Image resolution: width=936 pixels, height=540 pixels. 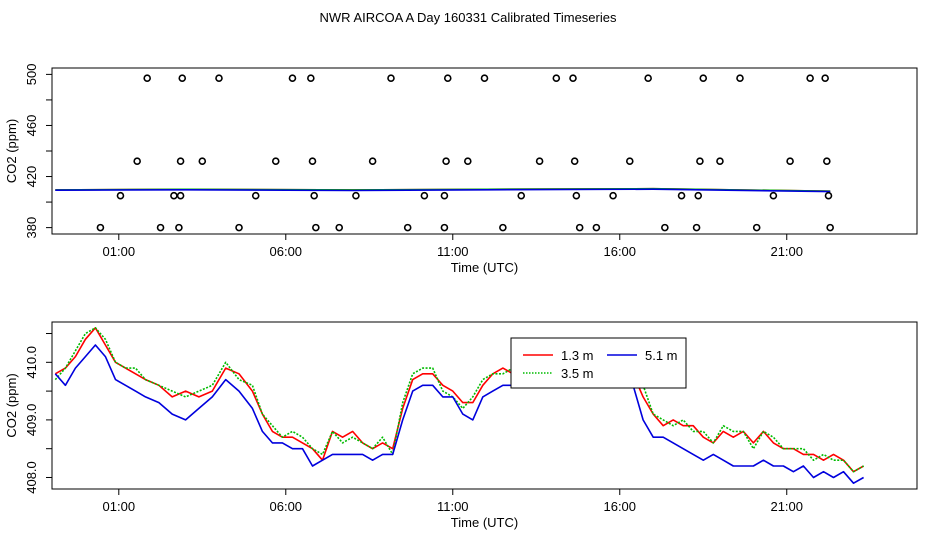 I want to click on y-tick-label: 460, so click(x=31, y=126).